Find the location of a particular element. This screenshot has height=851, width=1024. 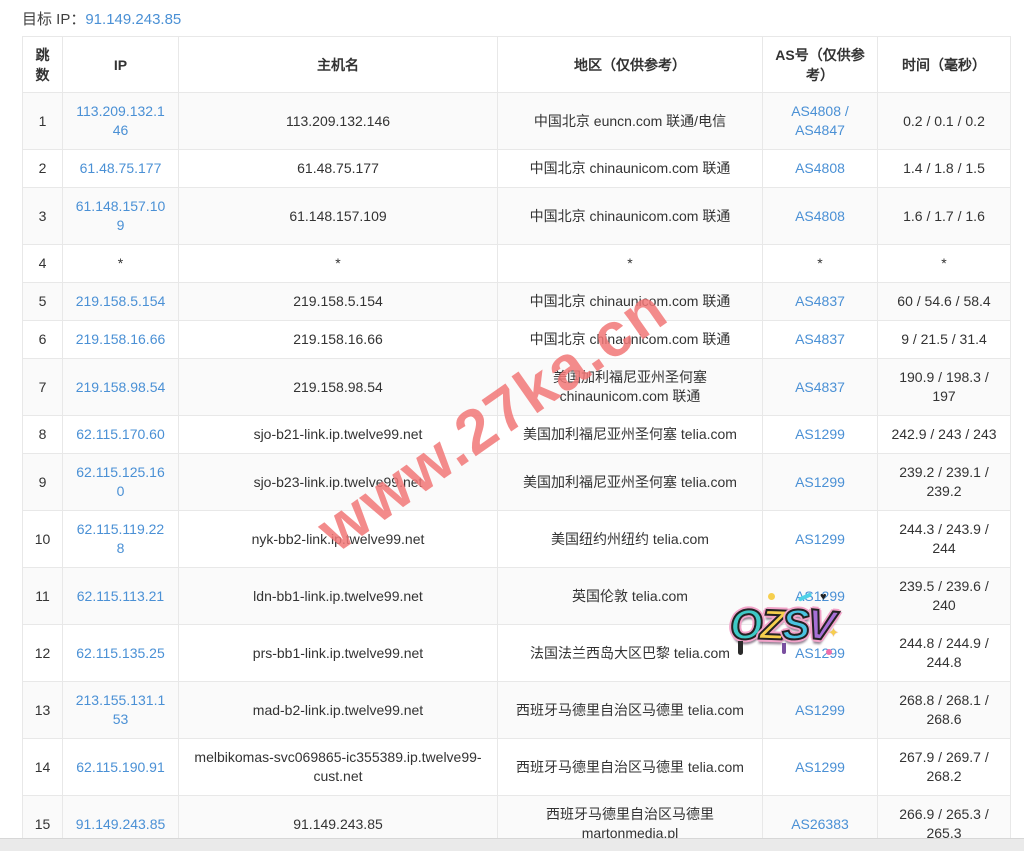

ip-link: 62.115.119.228 is located at coordinates (120, 538).